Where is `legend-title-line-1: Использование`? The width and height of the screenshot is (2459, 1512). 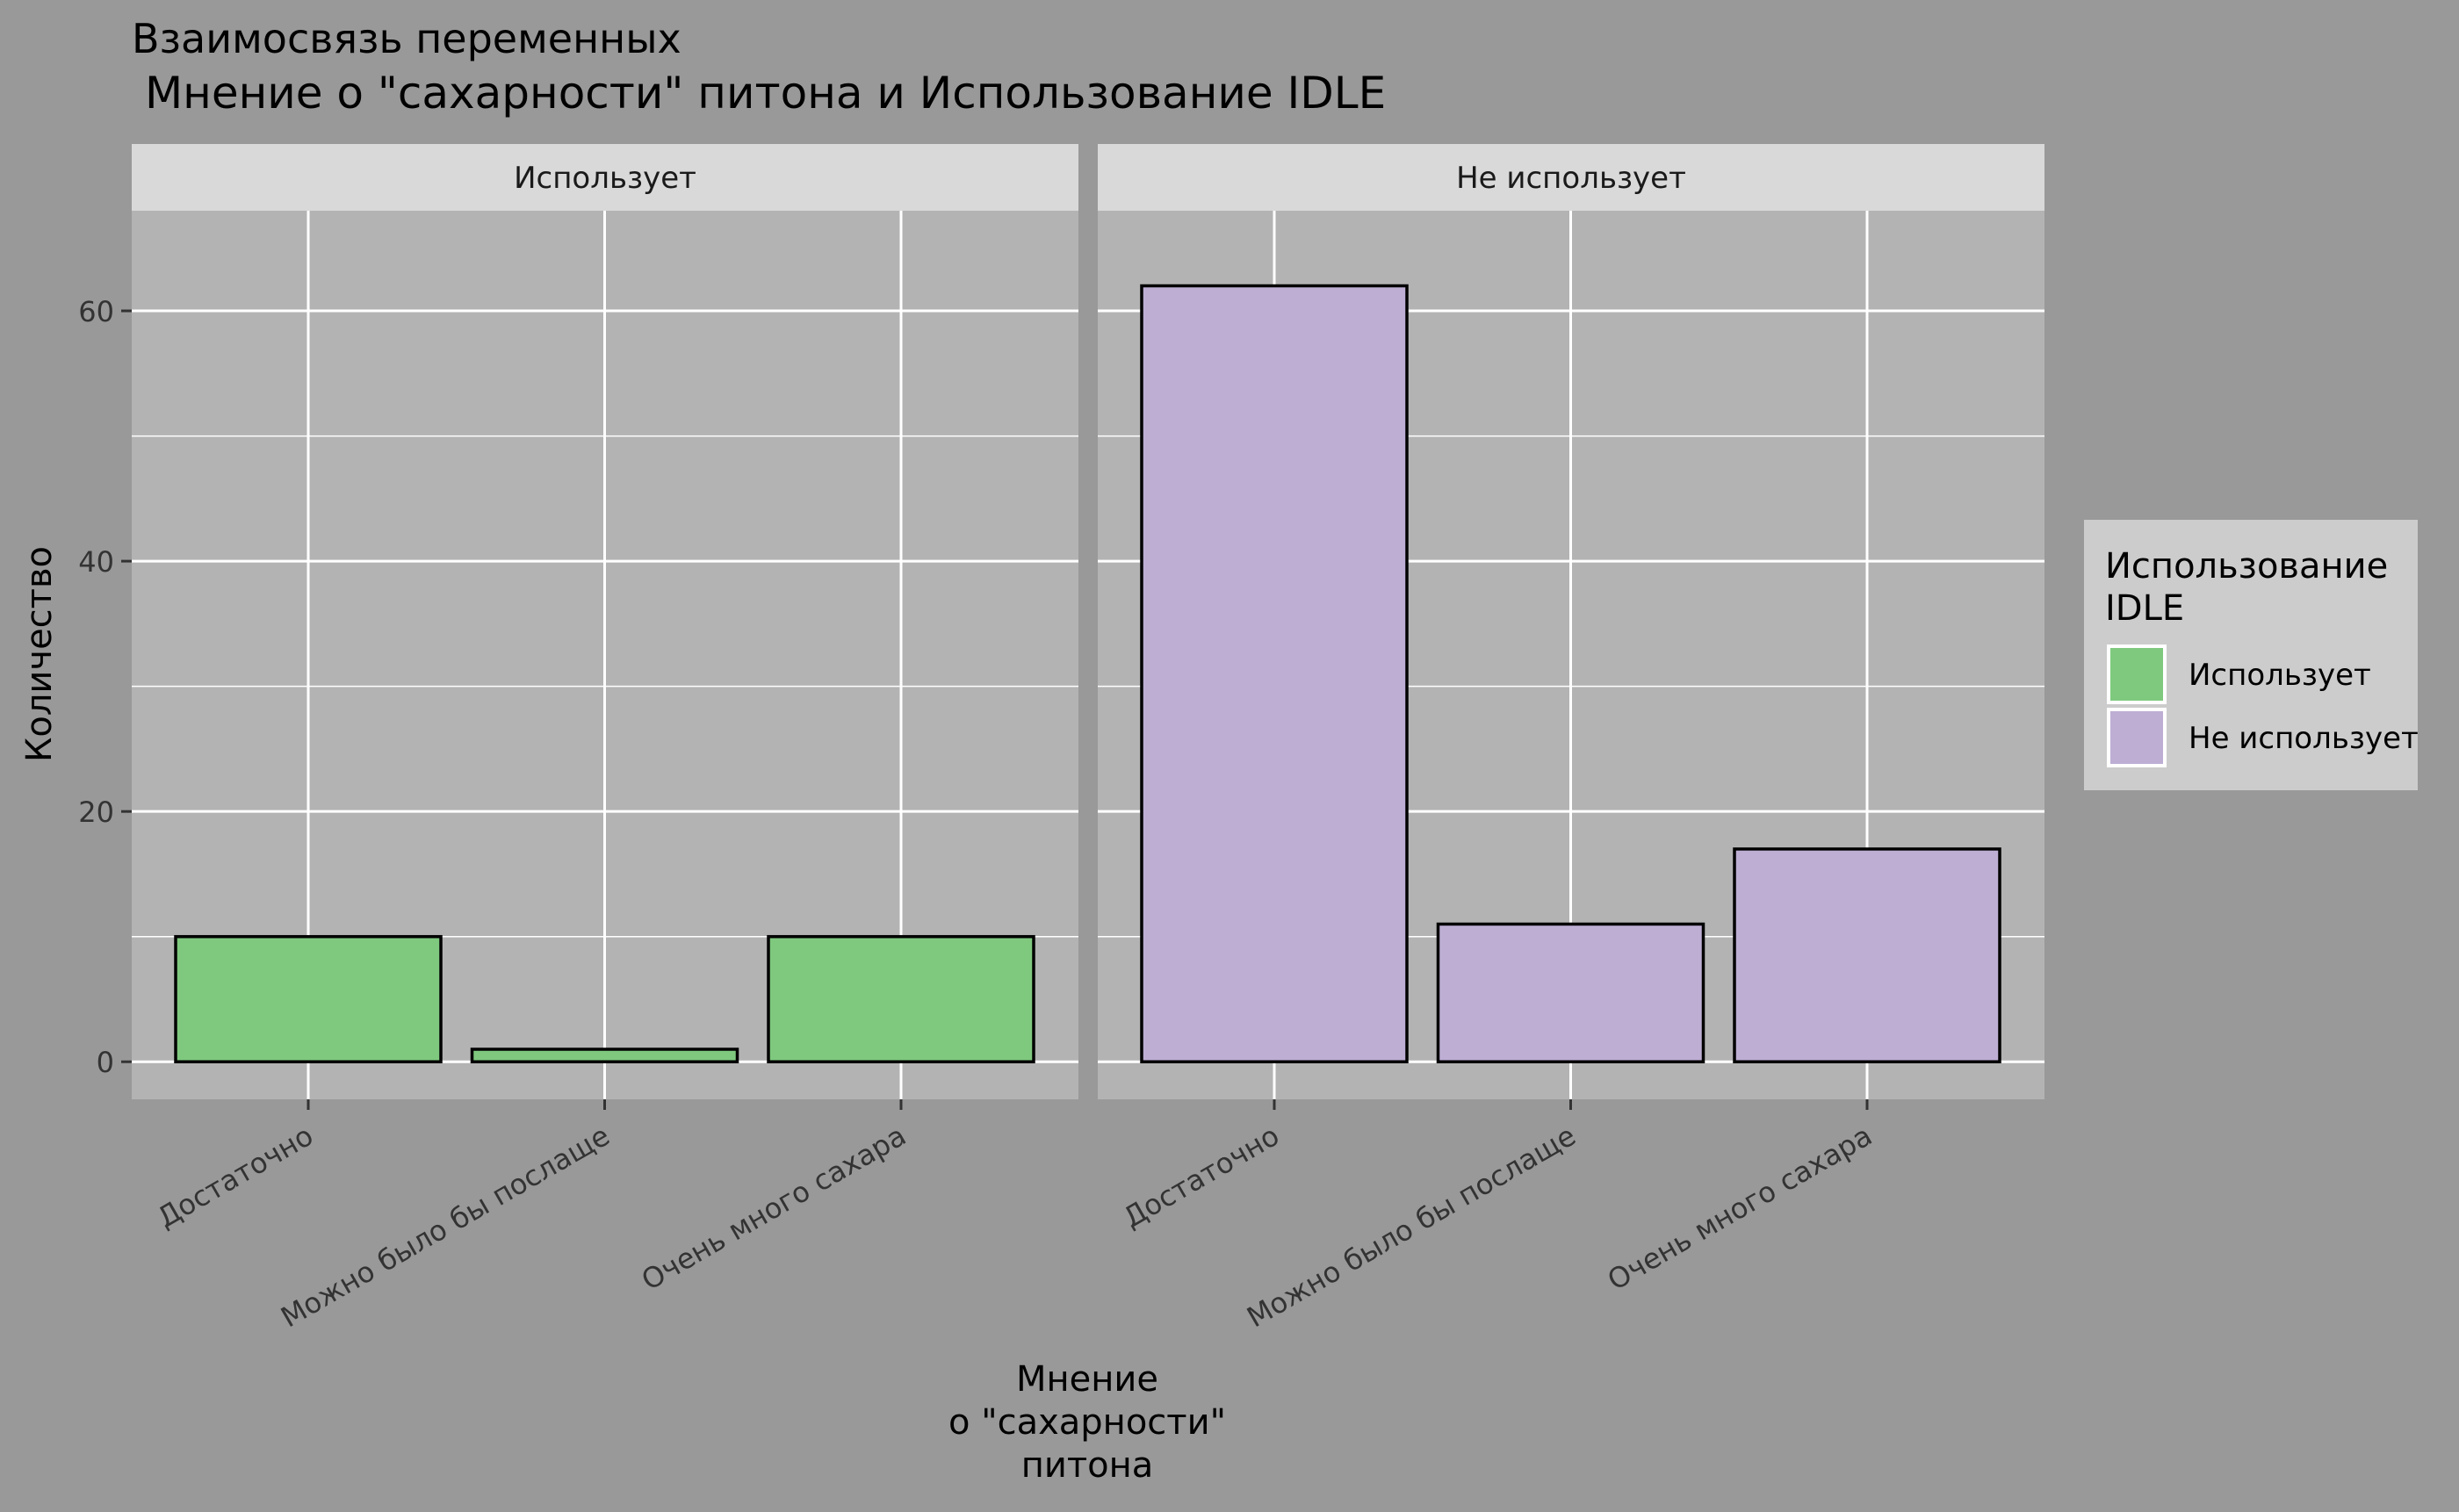
legend-title-line-1: Использование is located at coordinates (2246, 566).